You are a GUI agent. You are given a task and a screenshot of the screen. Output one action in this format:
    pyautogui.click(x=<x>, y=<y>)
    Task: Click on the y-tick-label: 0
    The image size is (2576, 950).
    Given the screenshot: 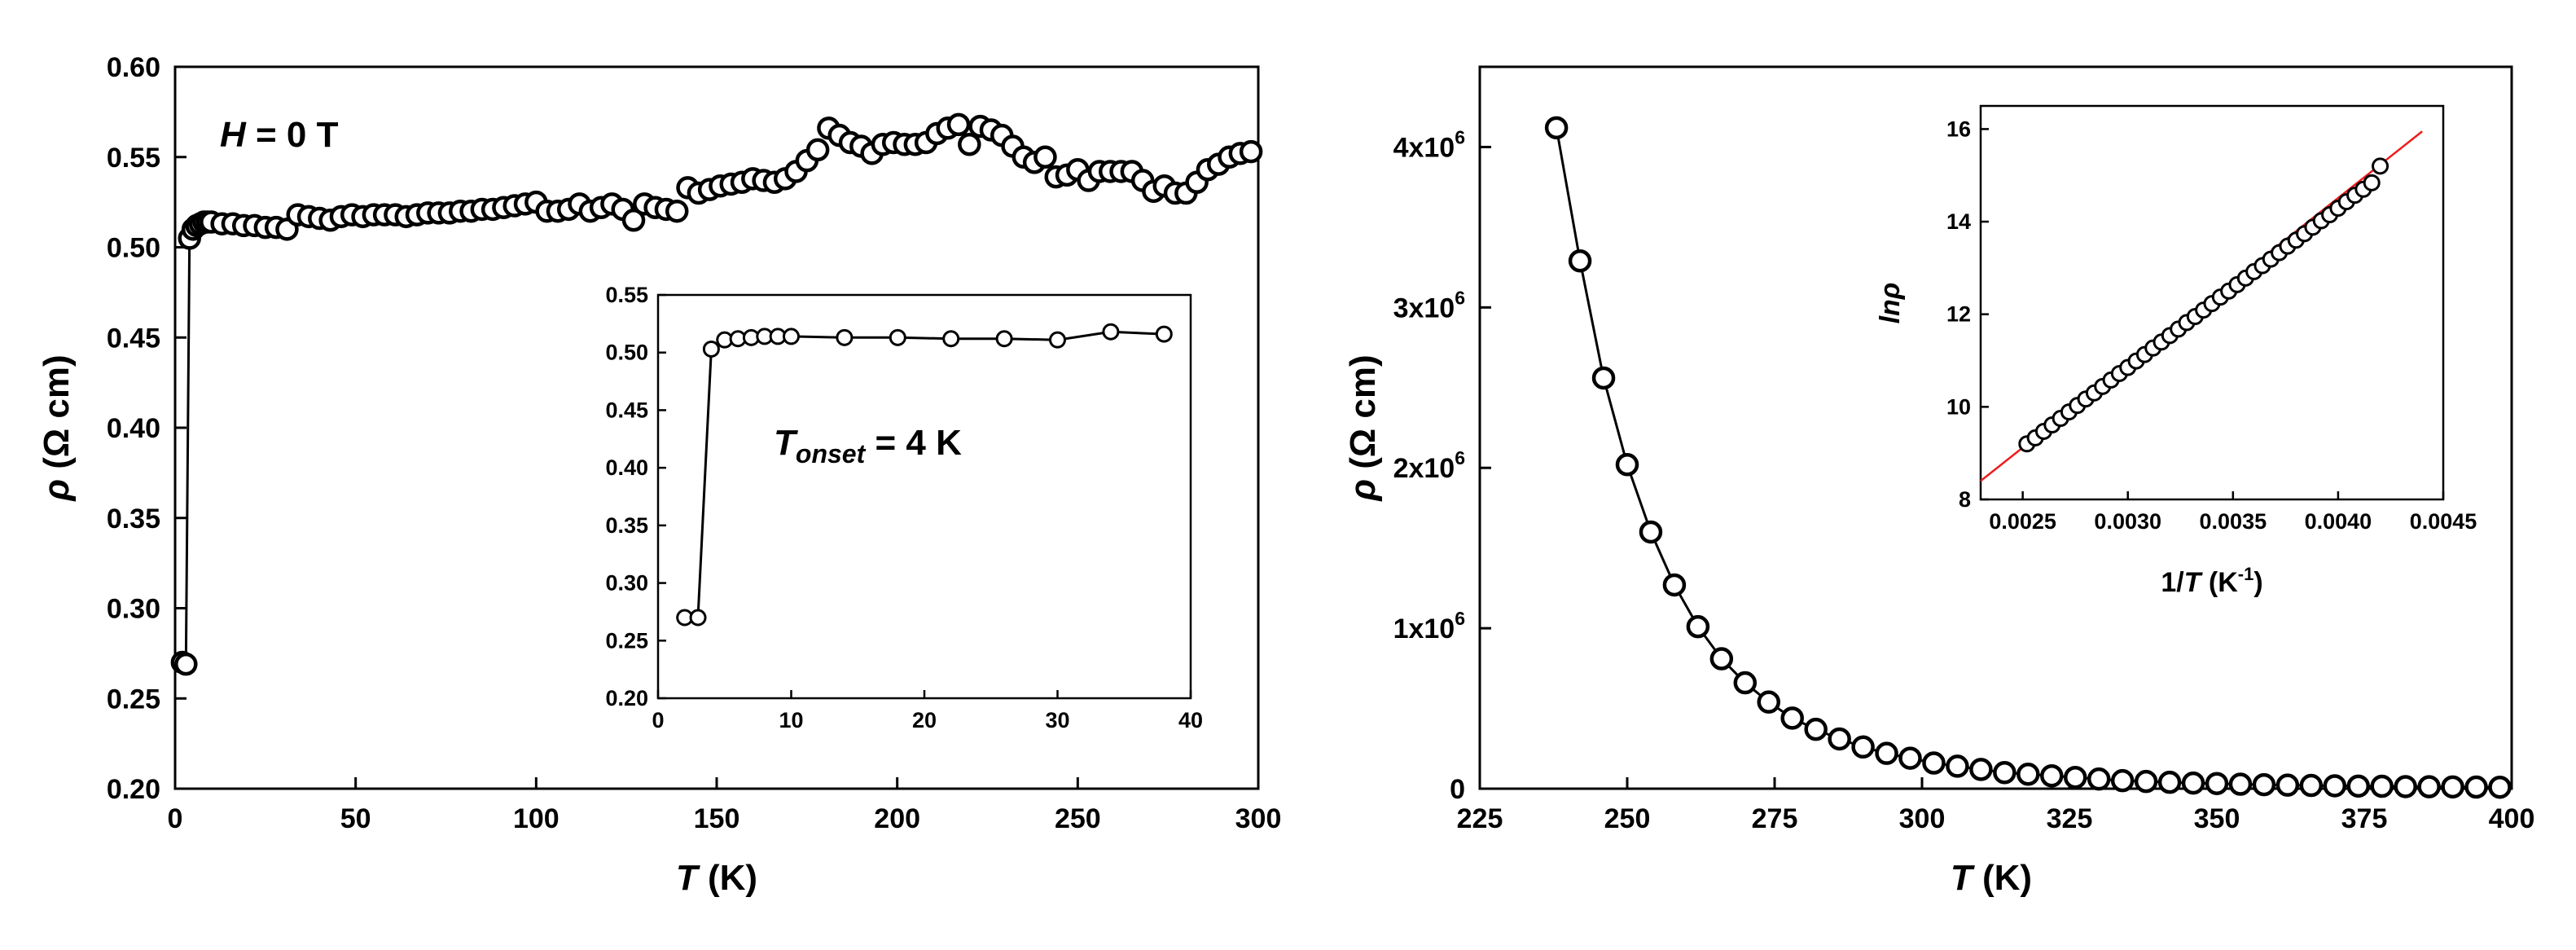 What is the action you would take?
    pyautogui.click(x=1457, y=789)
    